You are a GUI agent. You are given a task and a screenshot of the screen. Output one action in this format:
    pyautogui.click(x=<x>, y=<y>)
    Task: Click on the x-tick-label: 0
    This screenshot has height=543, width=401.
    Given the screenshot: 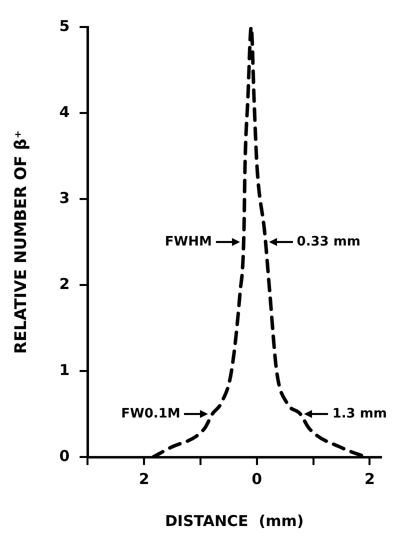 What is the action you would take?
    pyautogui.click(x=257, y=479)
    